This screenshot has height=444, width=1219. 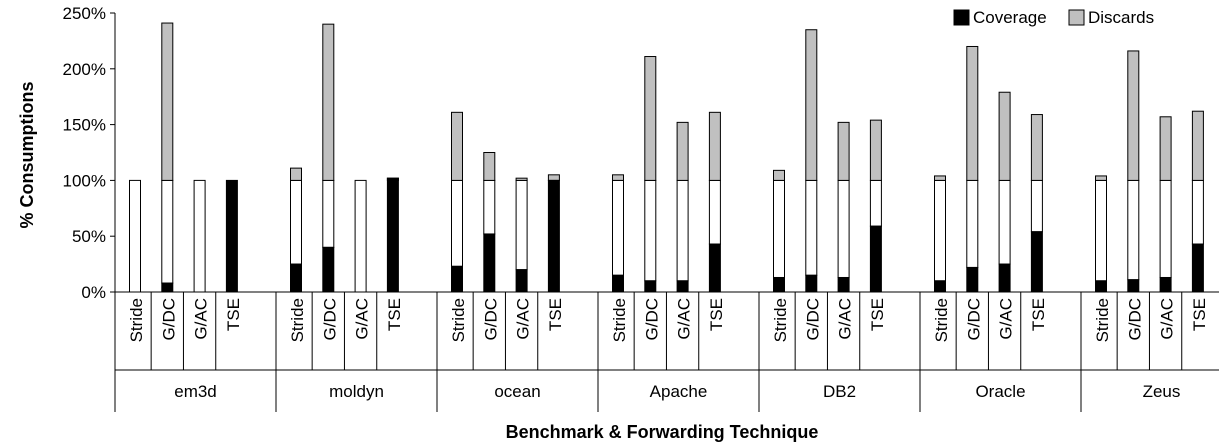 What do you see at coordinates (517, 391) in the screenshot?
I see `group-label: ocean` at bounding box center [517, 391].